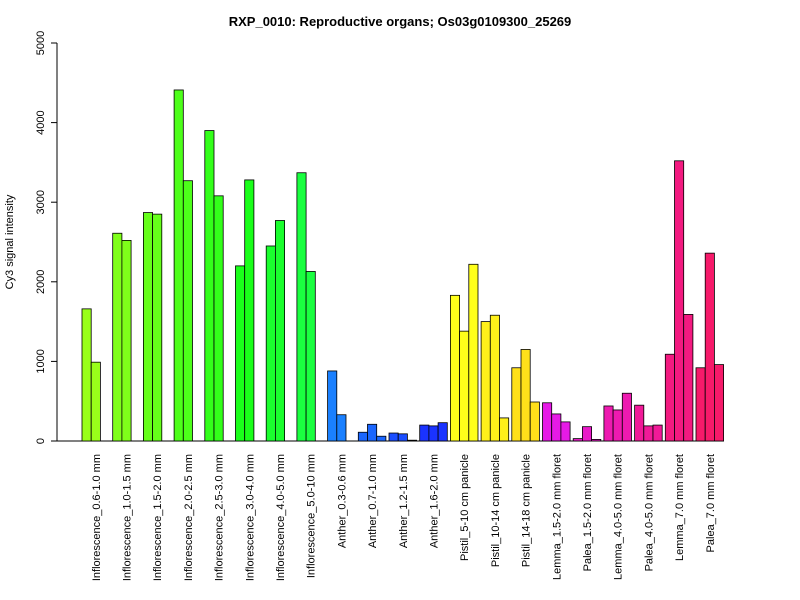 Image resolution: width=800 pixels, height=600 pixels. I want to click on x-tick-label: Lemma_1.5-2.0 mm floret, so click(557, 517).